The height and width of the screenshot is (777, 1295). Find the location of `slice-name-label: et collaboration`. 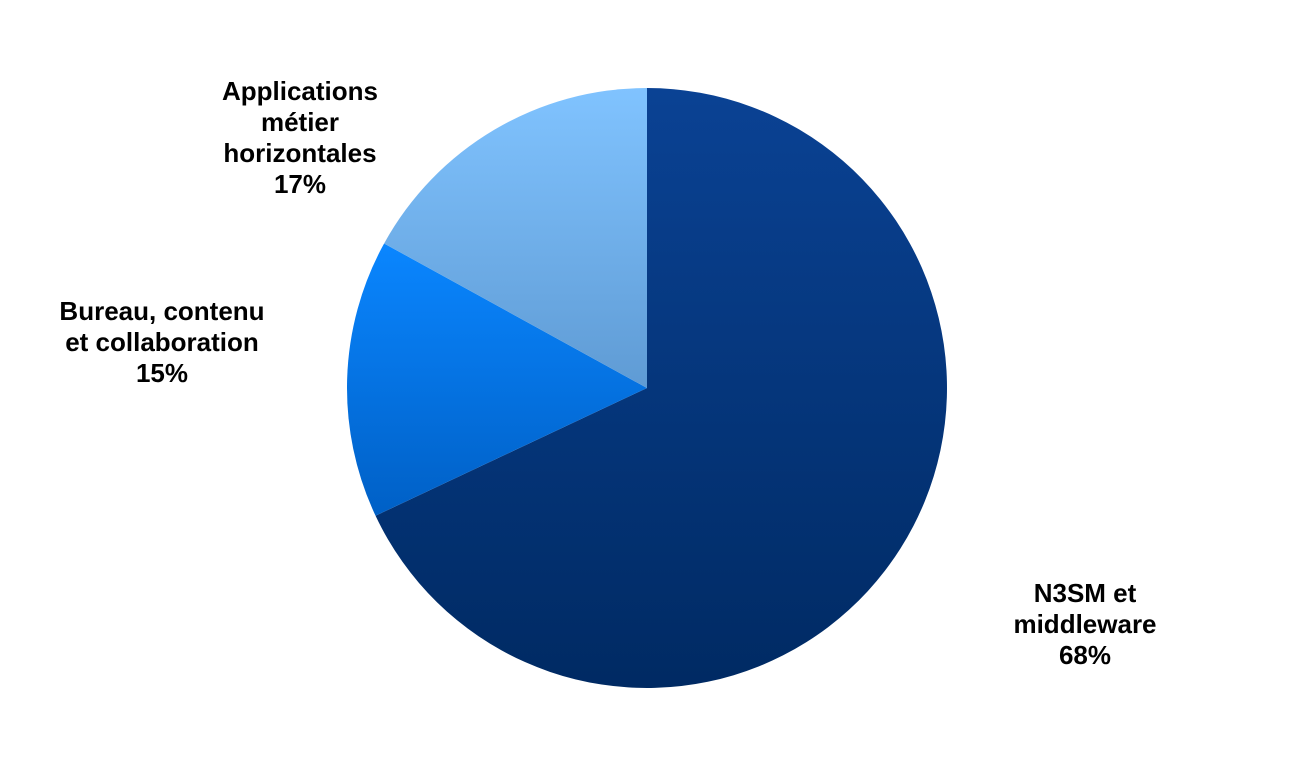

slice-name-label: et collaboration is located at coordinates (162, 342).